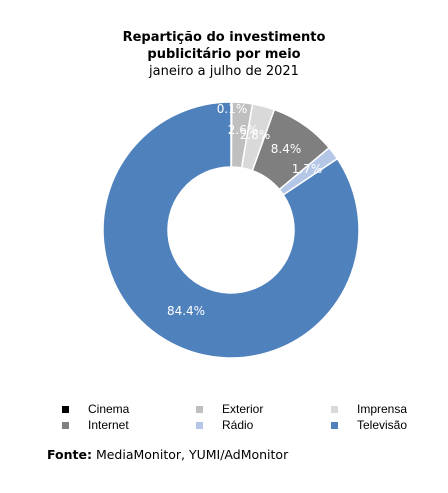 This screenshot has height=493, width=448. I want to click on legend-item-imprensa: Imprensa, so click(369, 409).